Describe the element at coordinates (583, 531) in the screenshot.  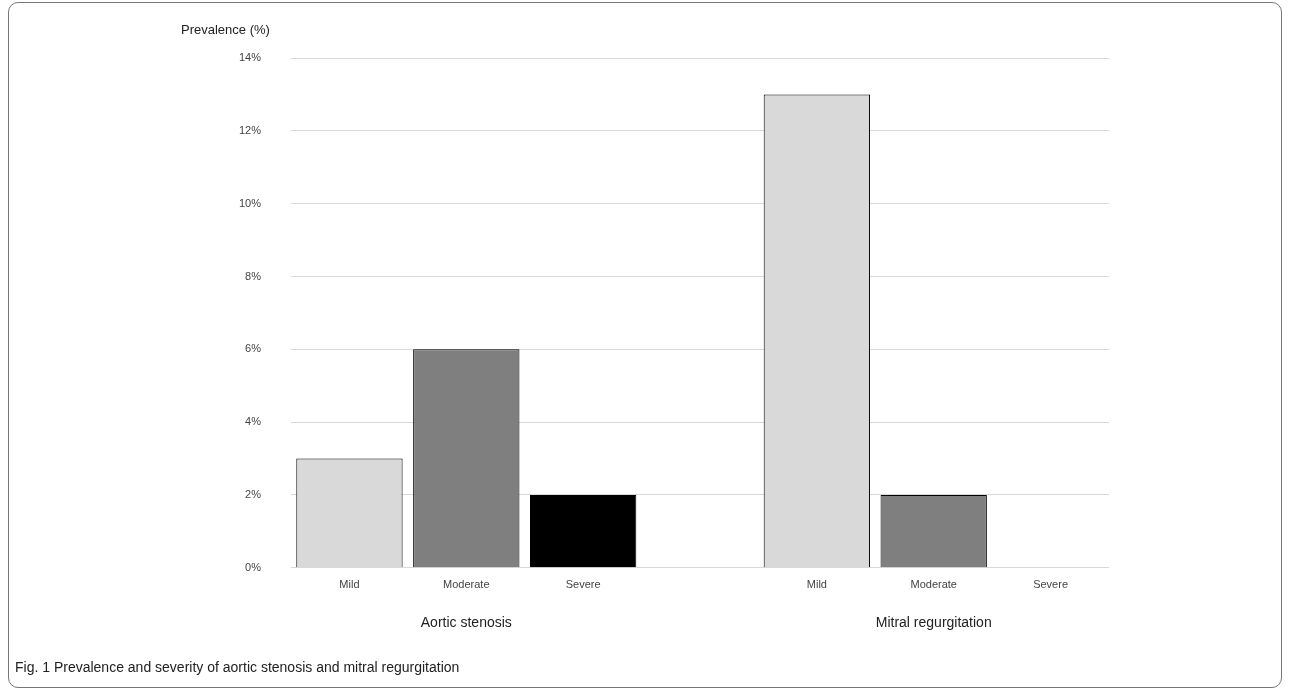
I see `bar` at that location.